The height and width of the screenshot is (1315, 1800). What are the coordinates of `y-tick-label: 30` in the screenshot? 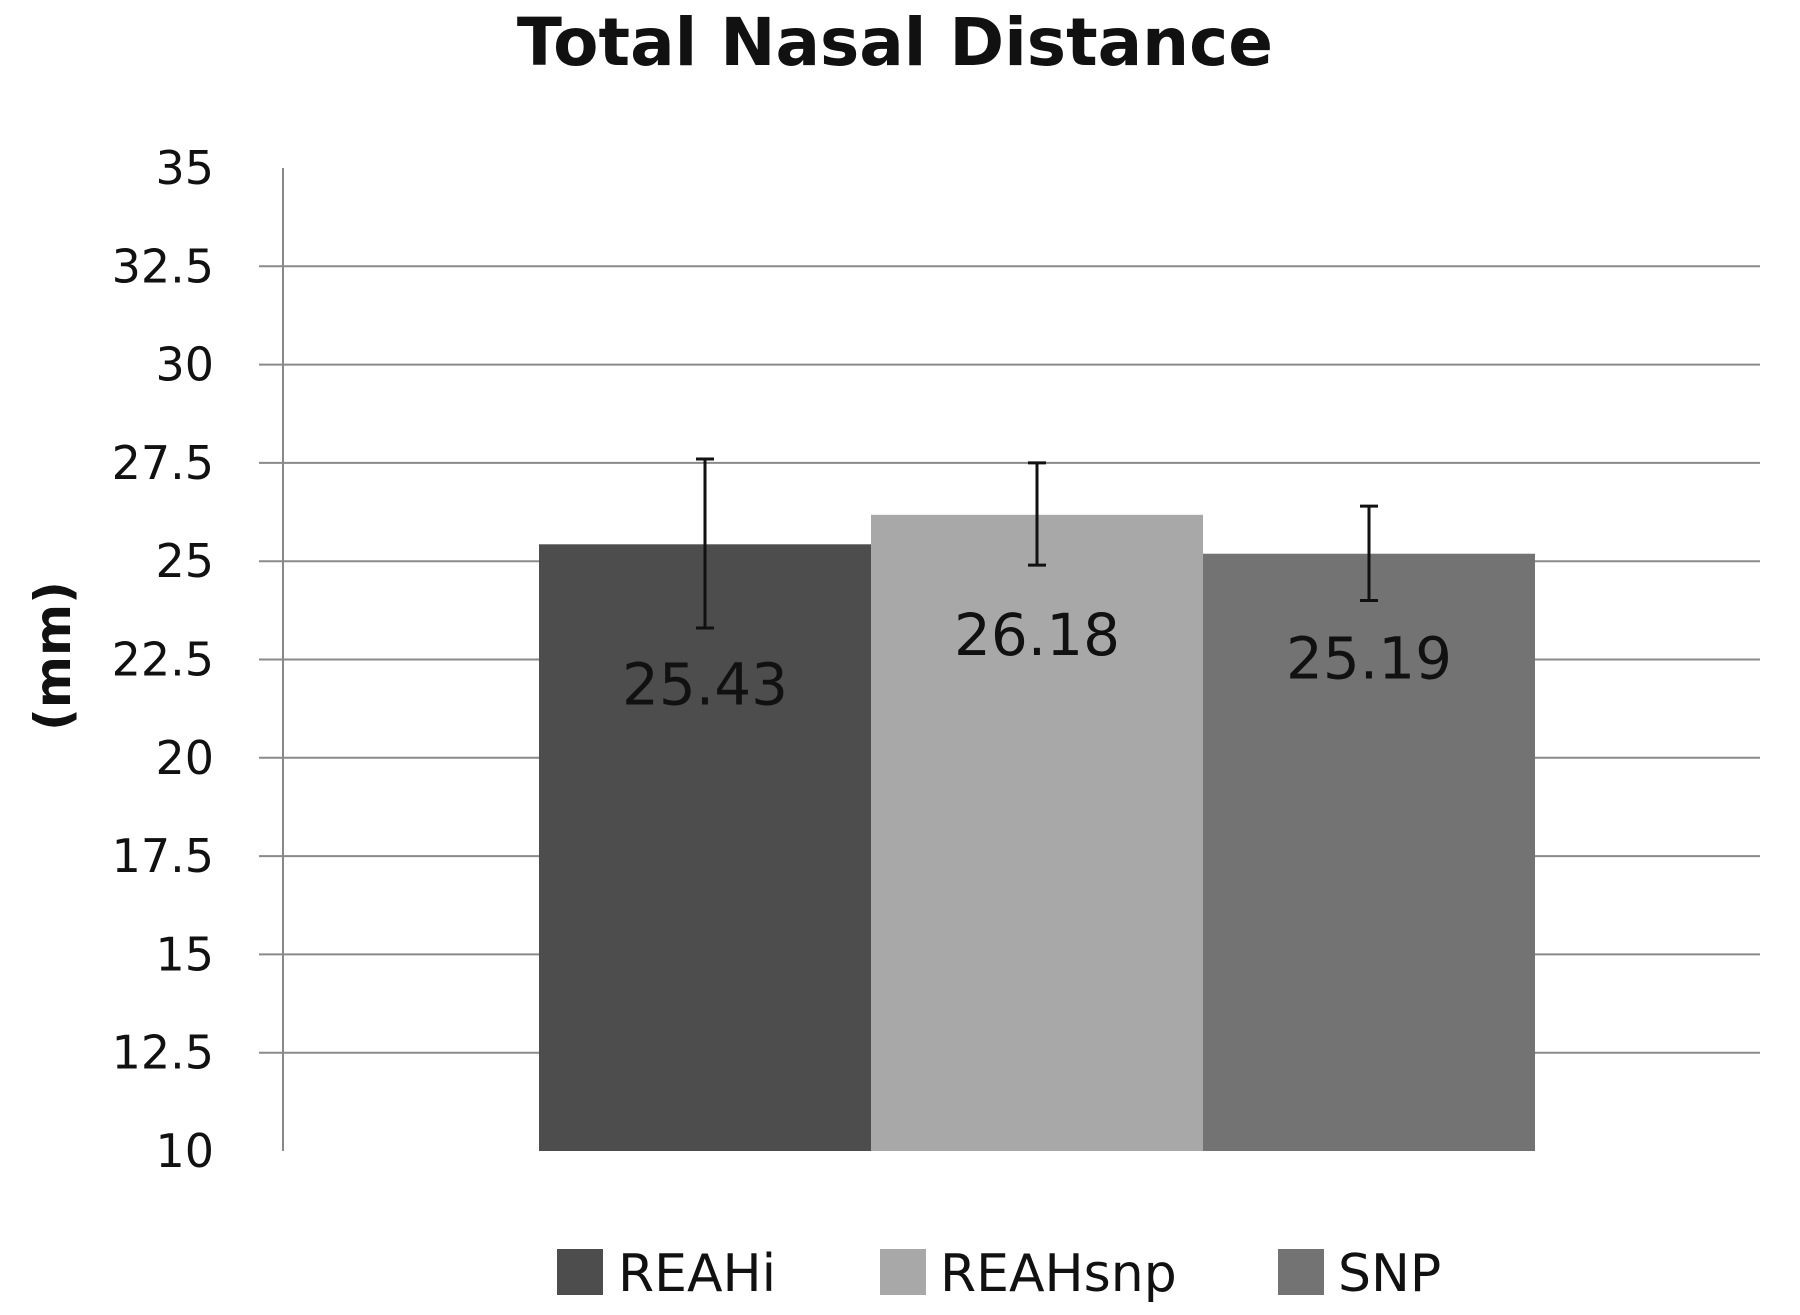 It's located at (184, 365).